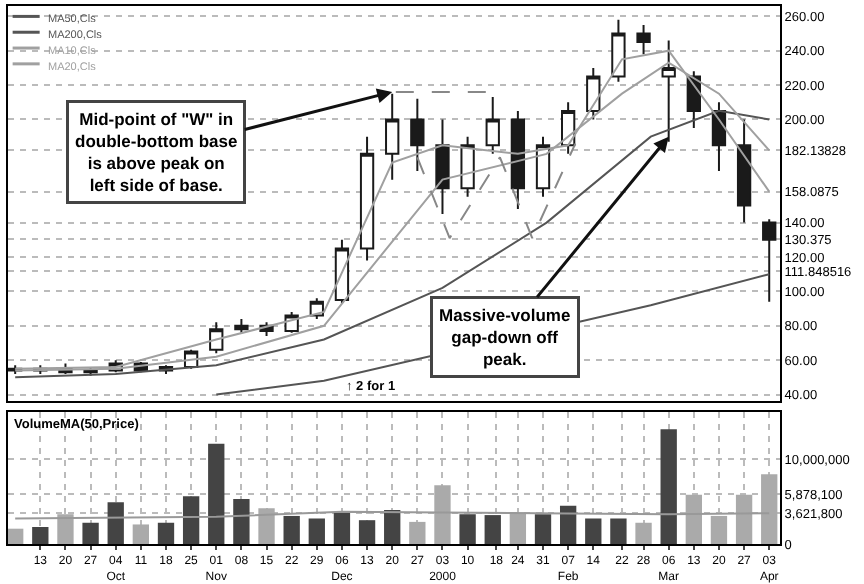 The height and width of the screenshot is (584, 864). I want to click on annotation: Mid-point of "W" in double-bottom base is above peak on left side of base., so click(156, 152).